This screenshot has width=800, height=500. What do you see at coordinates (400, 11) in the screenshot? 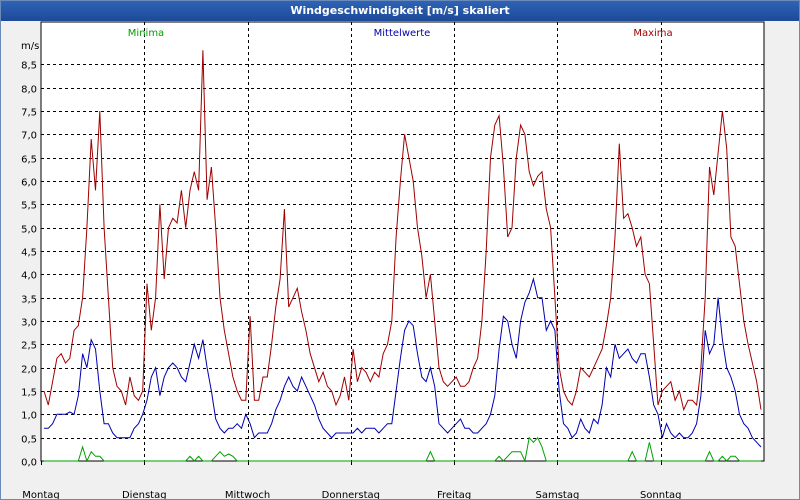
I see `window-title: Windgeschwindigkeit [m/s] skaliert` at bounding box center [400, 11].